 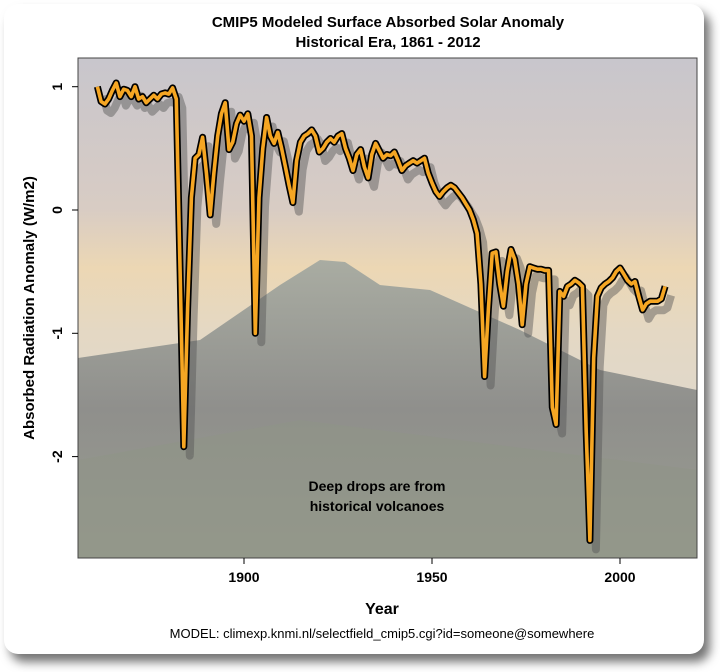 What do you see at coordinates (387, 42) in the screenshot?
I see `chart-subtitle: Historical Era, 1861 - 2012` at bounding box center [387, 42].